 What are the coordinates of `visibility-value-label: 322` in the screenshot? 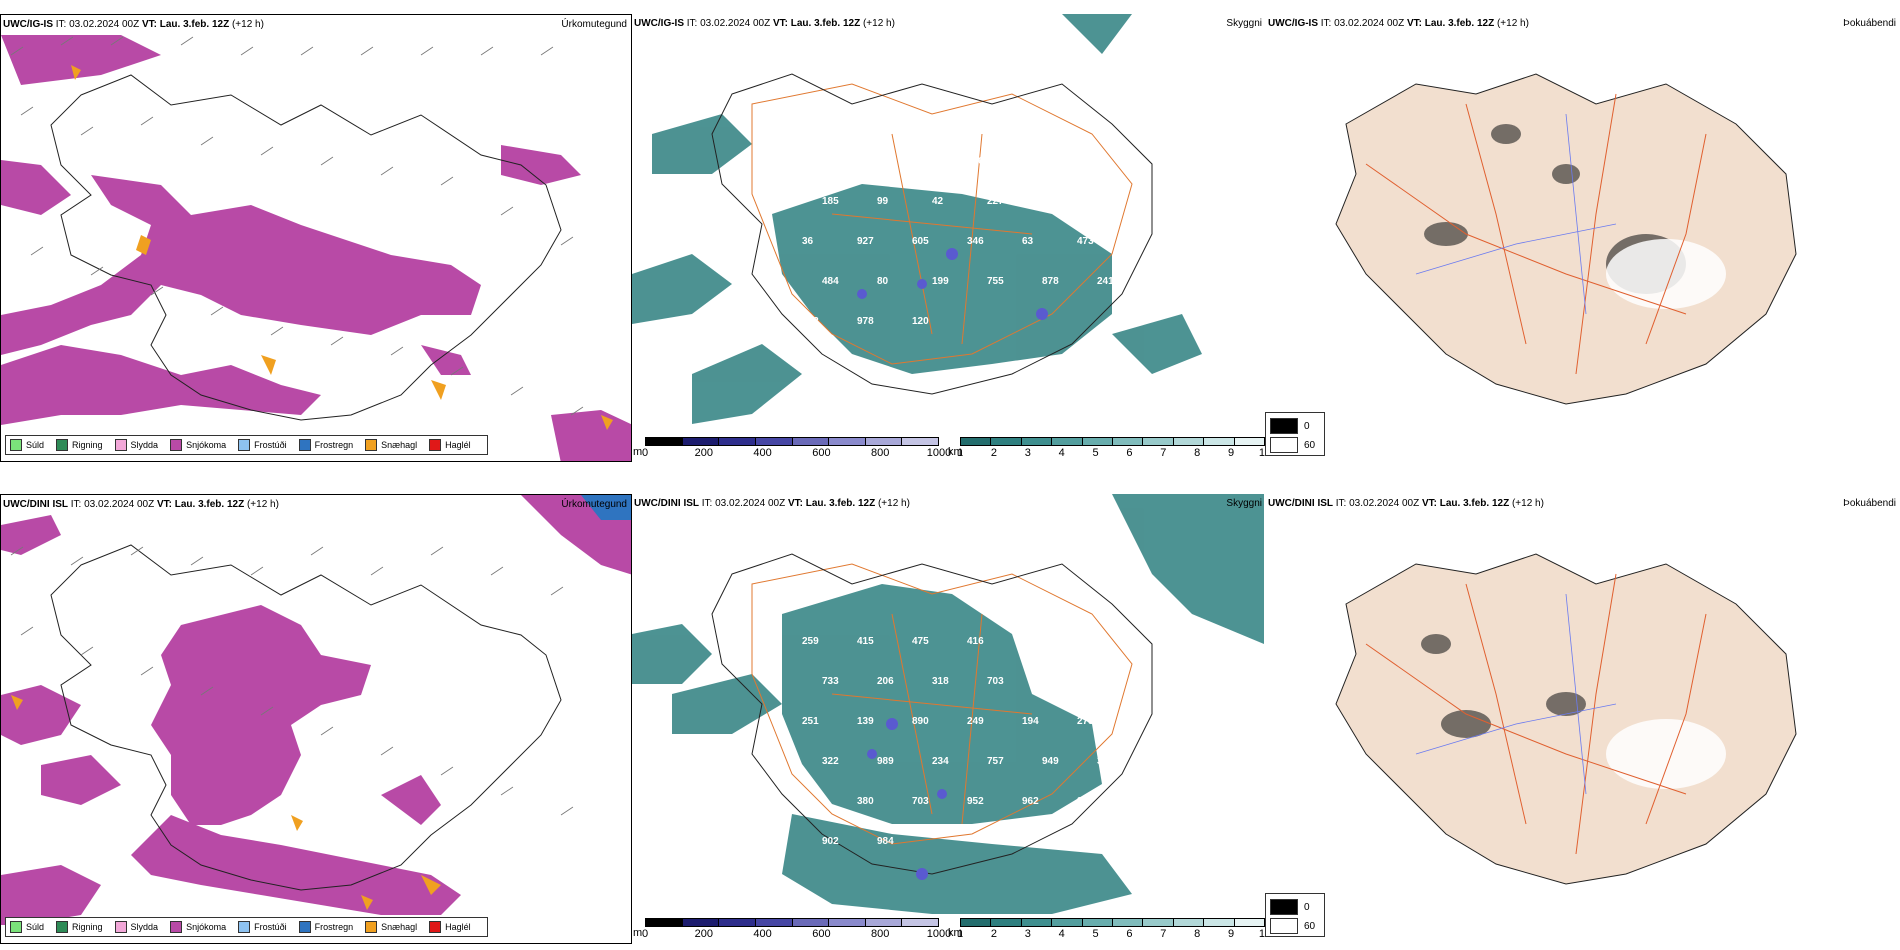 It's located at (830, 761).